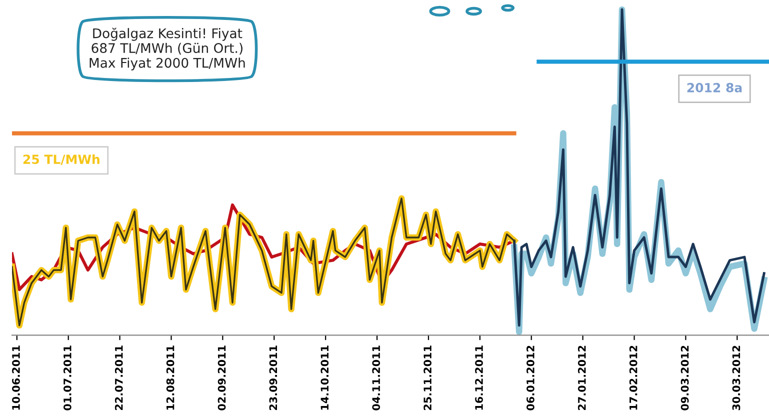  Describe the element at coordinates (376, 378) in the screenshot. I see `x-tick-label: 04.11.2011` at that location.